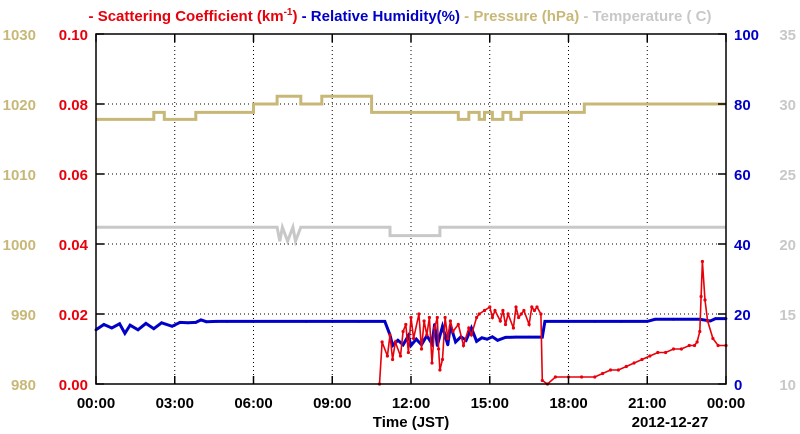 The width and height of the screenshot is (800, 434). Describe the element at coordinates (738, 385) in the screenshot. I see `humidity-tick-label: 0` at that location.